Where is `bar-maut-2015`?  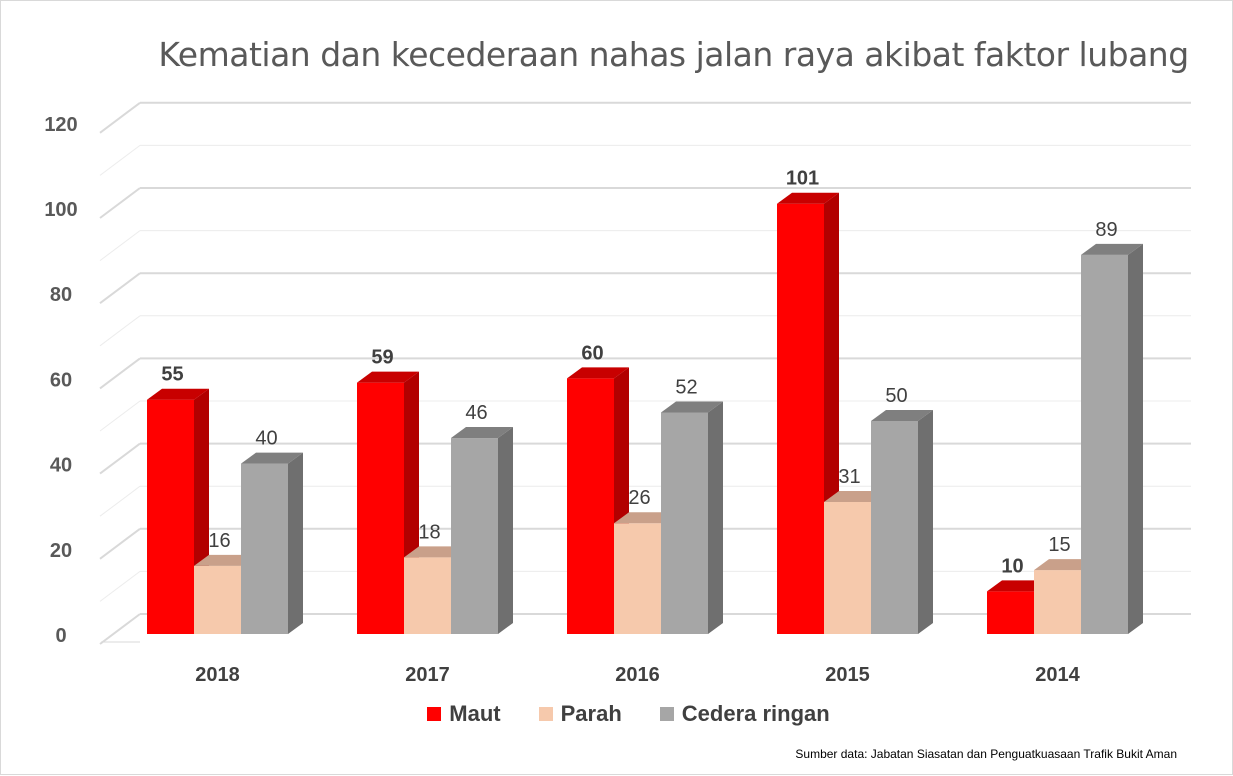 bar-maut-2015 is located at coordinates (800, 419).